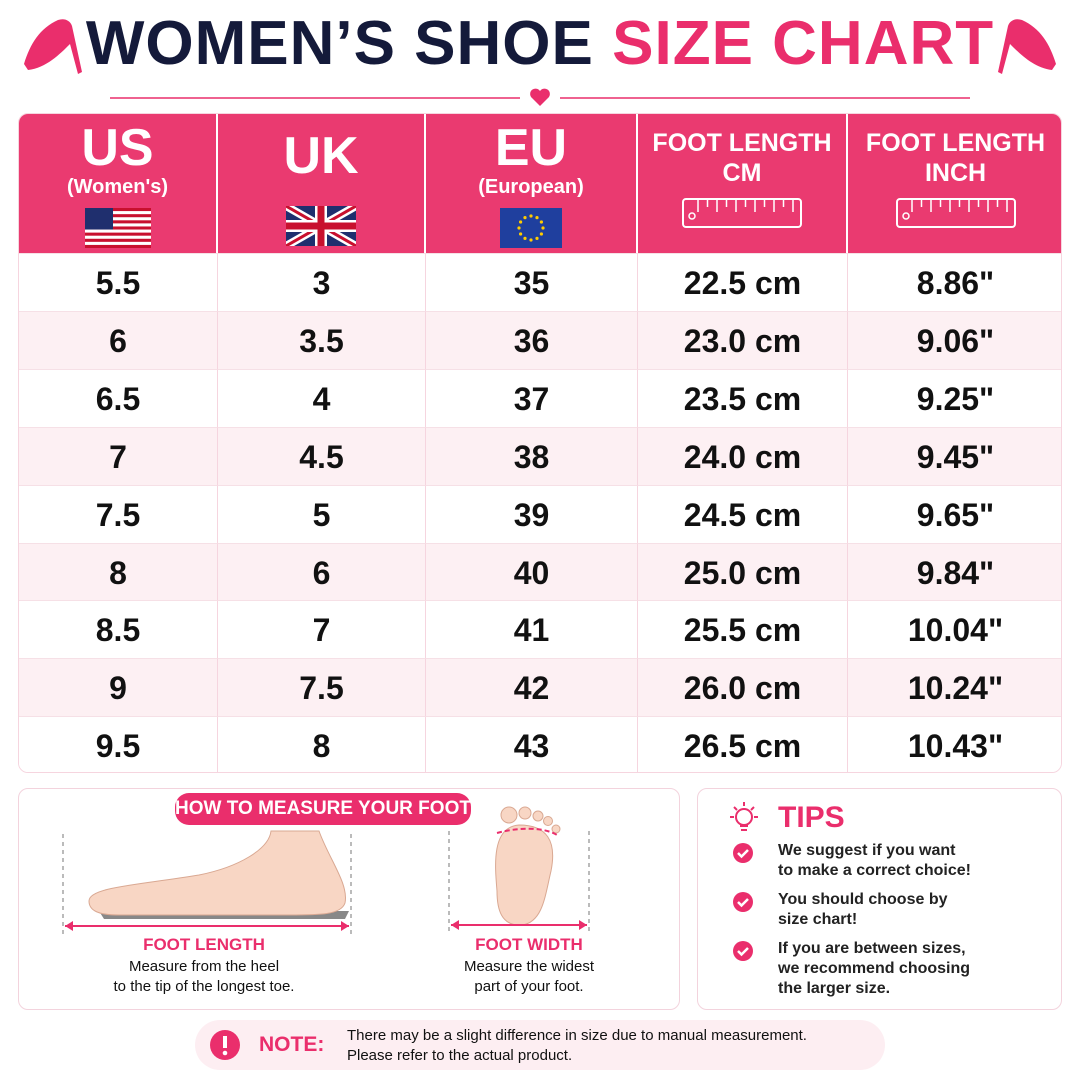 This screenshot has height=1080, width=1080. What do you see at coordinates (322, 282) in the screenshot?
I see `table-cell: 3` at bounding box center [322, 282].